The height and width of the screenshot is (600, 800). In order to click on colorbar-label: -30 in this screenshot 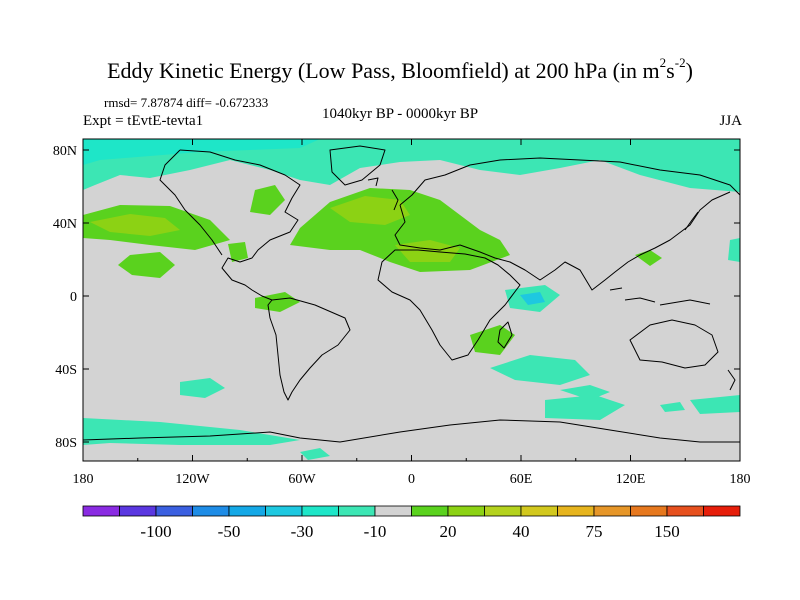, I will do `click(302, 531)`.